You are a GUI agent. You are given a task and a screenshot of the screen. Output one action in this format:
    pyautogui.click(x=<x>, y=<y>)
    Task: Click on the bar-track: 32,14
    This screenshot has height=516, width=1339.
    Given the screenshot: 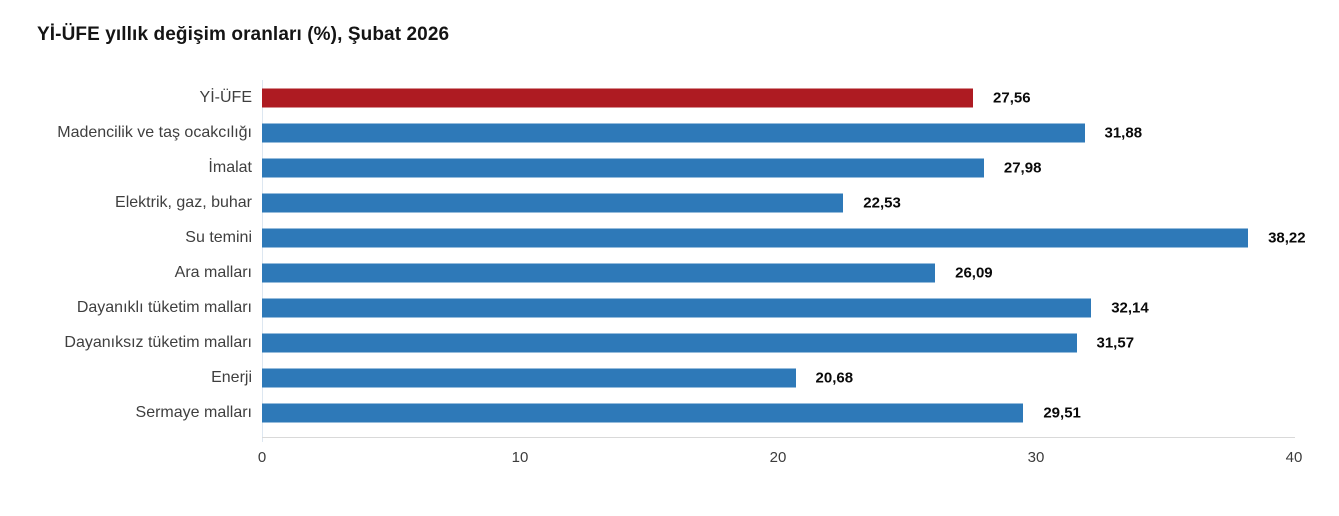 What is the action you would take?
    pyautogui.click(x=778, y=308)
    